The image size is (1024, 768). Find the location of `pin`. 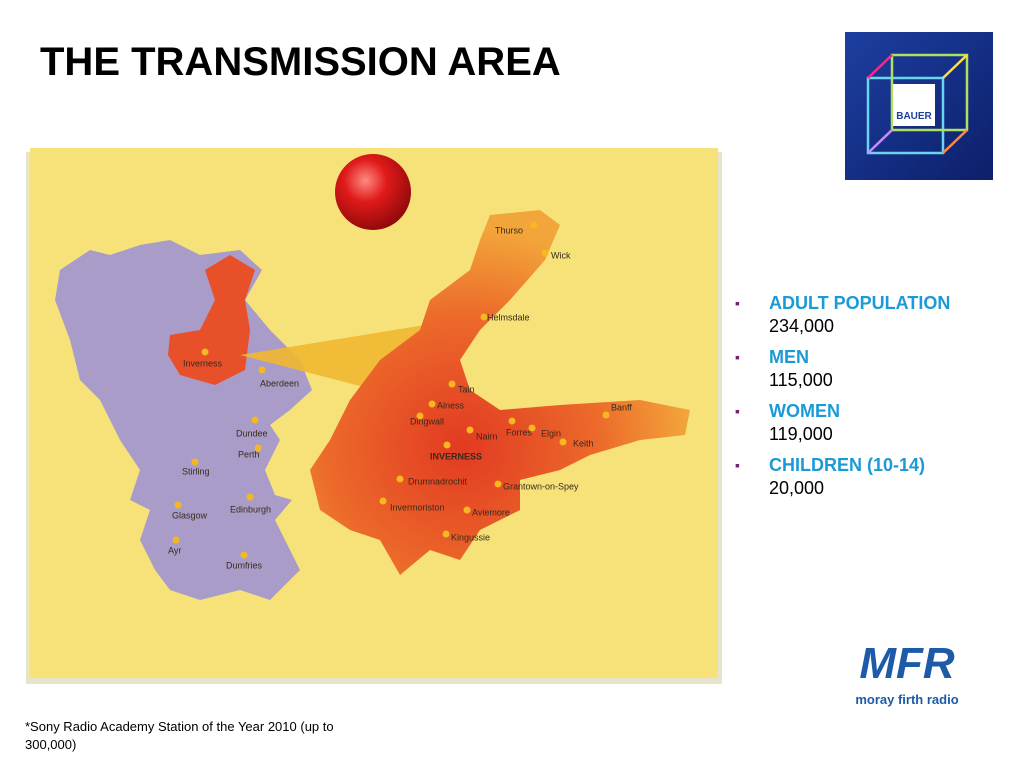

pin is located at coordinates (373, 192).